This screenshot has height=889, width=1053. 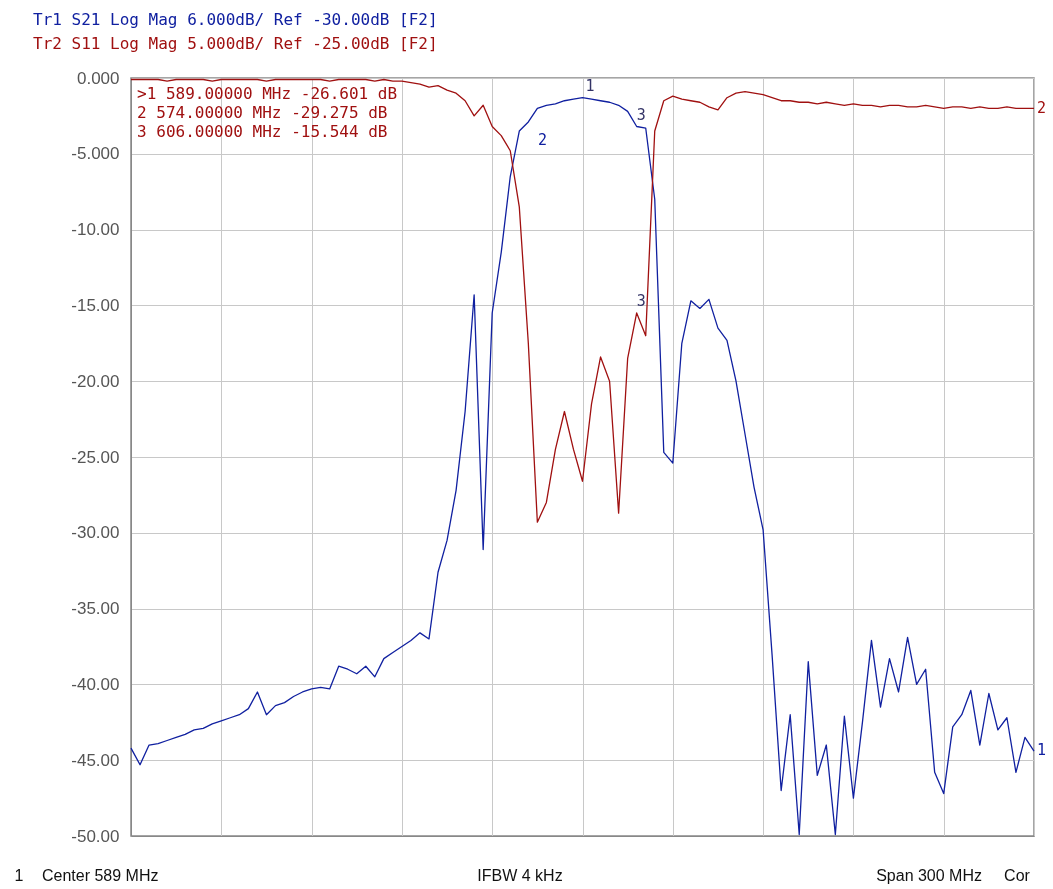 What do you see at coordinates (267, 93) in the screenshot?
I see `annotation: >1 589.00000 MHz -26.601 dB` at bounding box center [267, 93].